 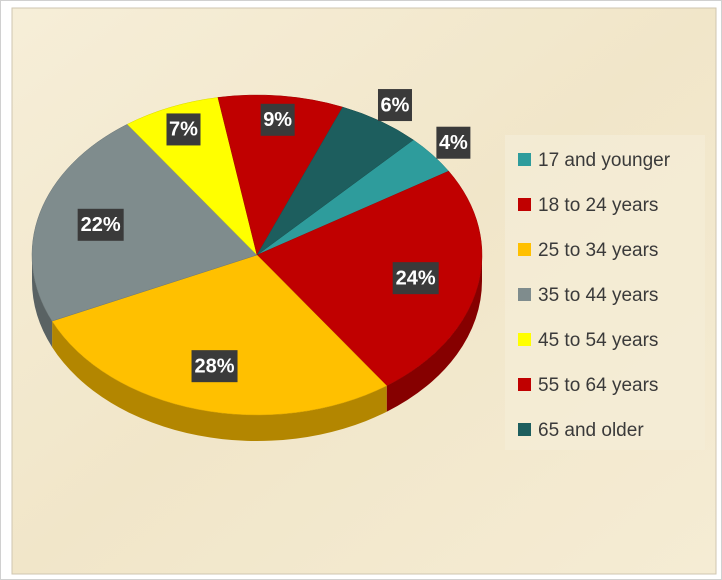 What do you see at coordinates (598, 385) in the screenshot?
I see `legend-label: 55 to 64 years` at bounding box center [598, 385].